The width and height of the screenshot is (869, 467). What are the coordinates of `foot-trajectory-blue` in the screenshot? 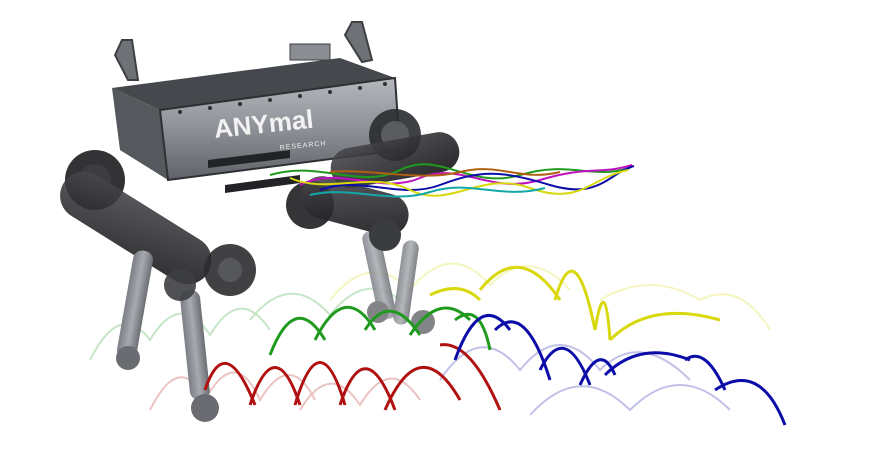 It's located at (620, 369).